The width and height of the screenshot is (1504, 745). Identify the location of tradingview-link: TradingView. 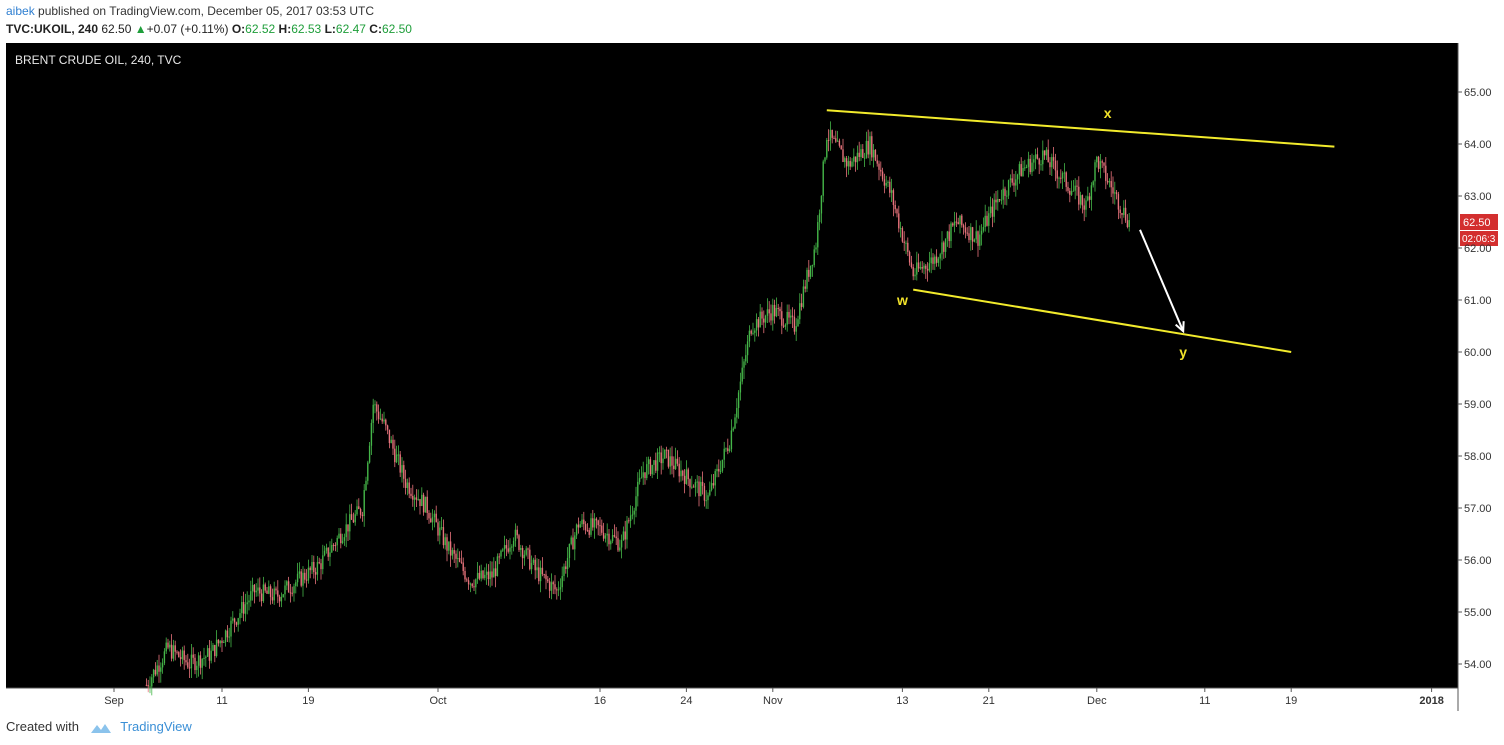
(156, 726).